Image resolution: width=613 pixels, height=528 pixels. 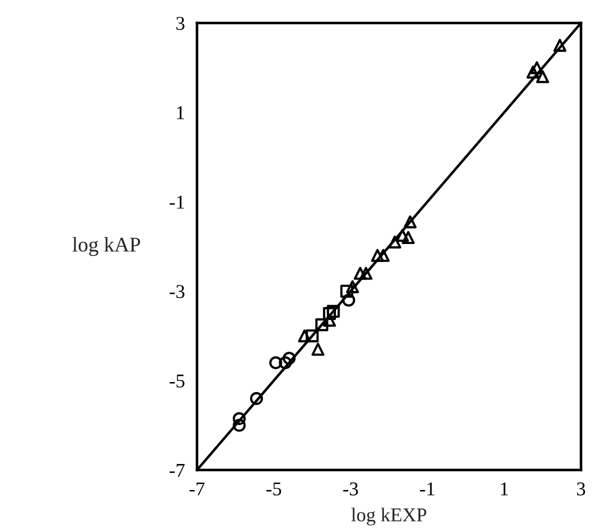 I want to click on y-tick-label: -1, so click(x=177, y=202).